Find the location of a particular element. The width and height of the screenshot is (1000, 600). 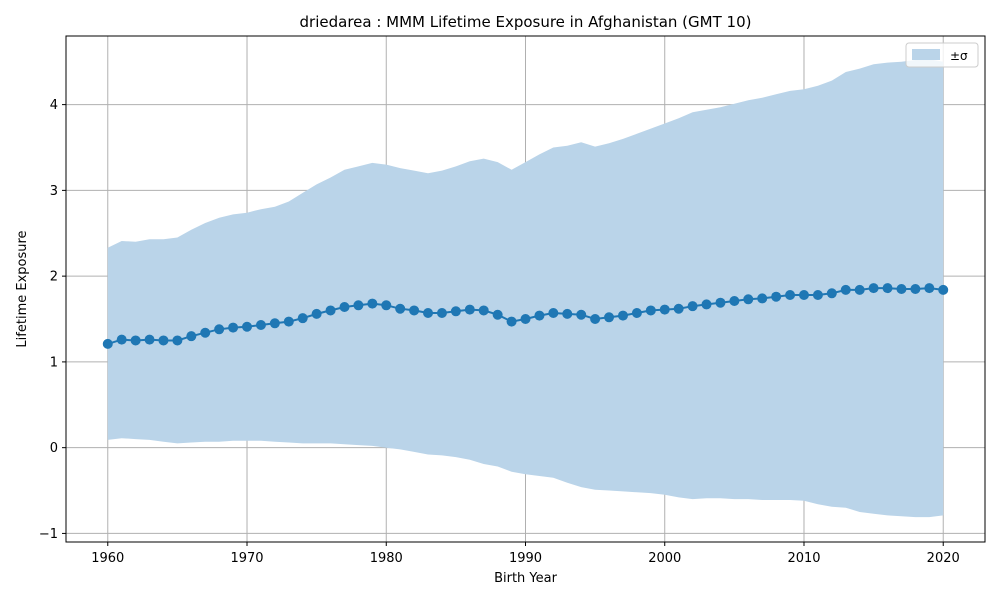

x-tick-label: 1990 is located at coordinates (525, 558).